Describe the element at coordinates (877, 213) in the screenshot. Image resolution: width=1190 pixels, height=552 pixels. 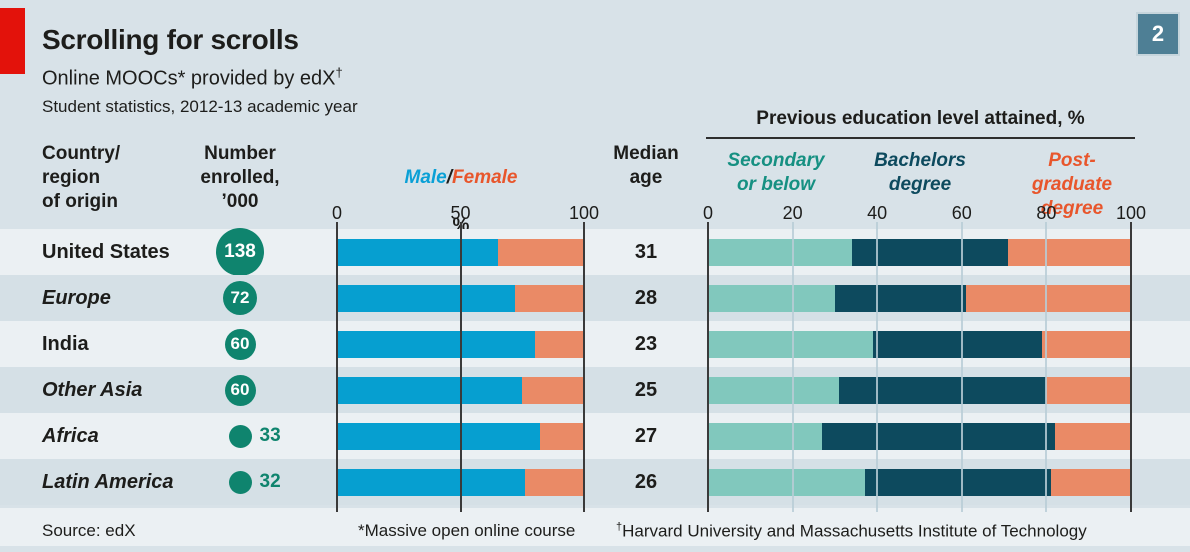
I see `education-axis-tick-label: 40` at that location.